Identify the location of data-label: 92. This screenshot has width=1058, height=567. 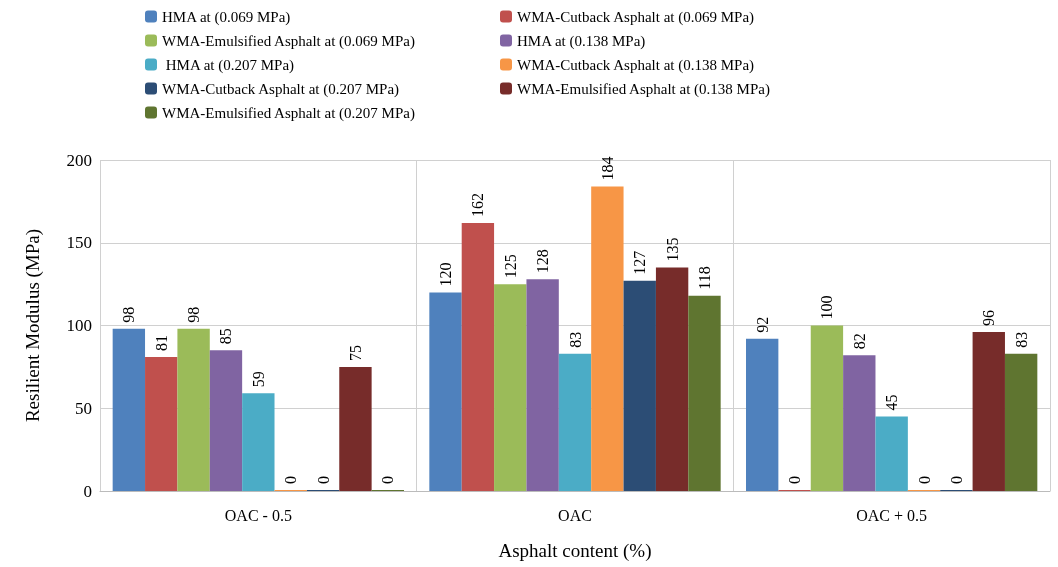
(762, 324).